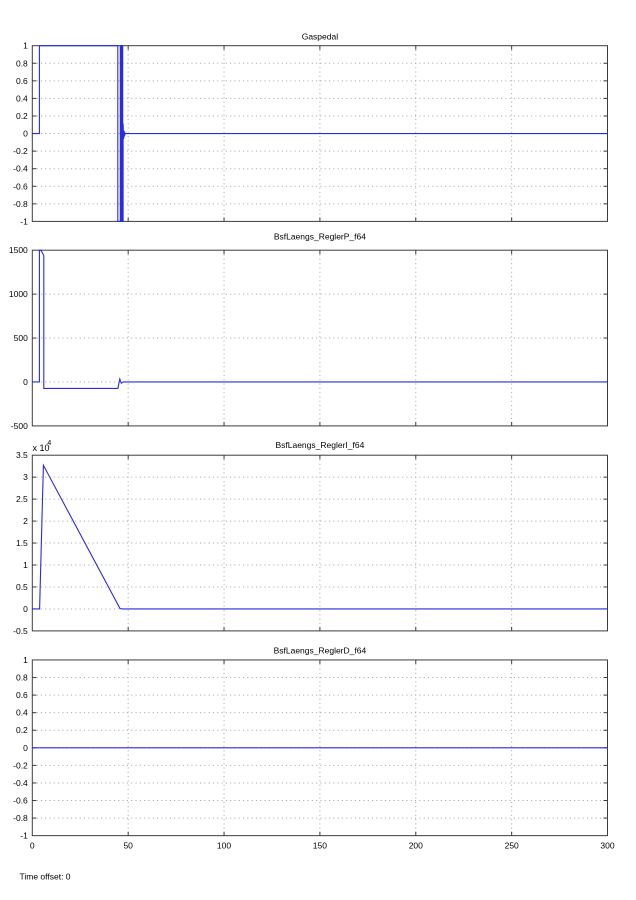 The height and width of the screenshot is (900, 636). I want to click on svg-text: 1.5, so click(22, 543).